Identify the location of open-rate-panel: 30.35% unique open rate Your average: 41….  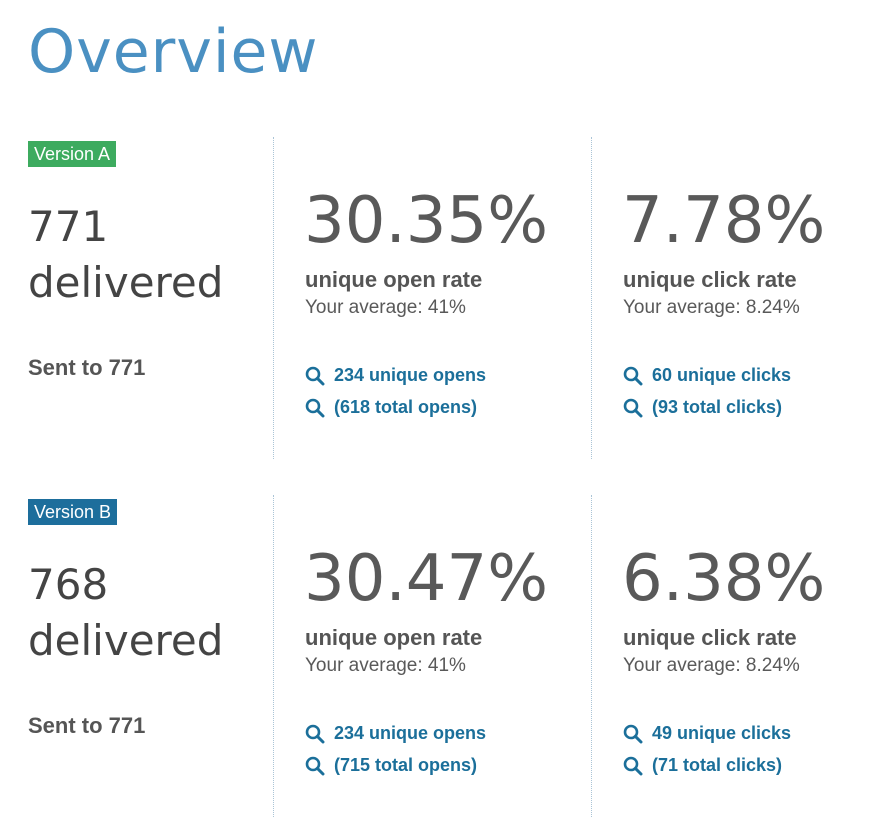
(431, 298).